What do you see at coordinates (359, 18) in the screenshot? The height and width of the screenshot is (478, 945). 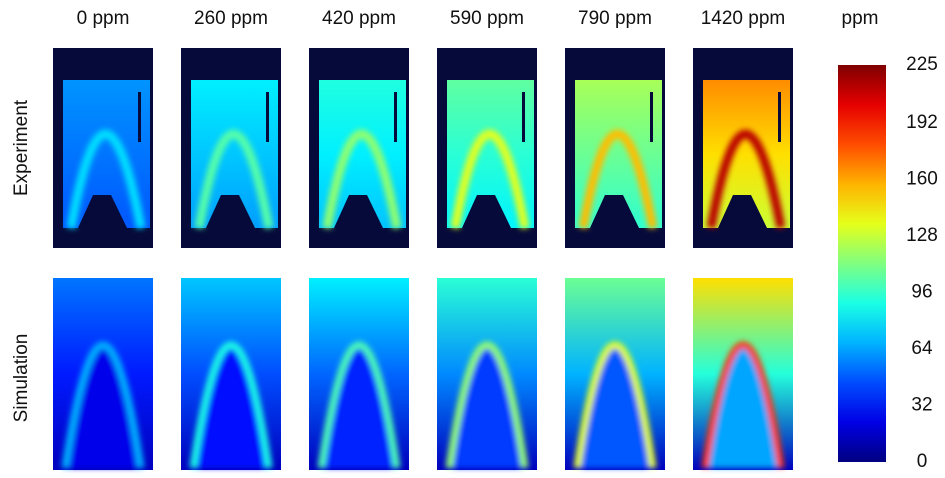 I see `column-label: 420 ppm` at bounding box center [359, 18].